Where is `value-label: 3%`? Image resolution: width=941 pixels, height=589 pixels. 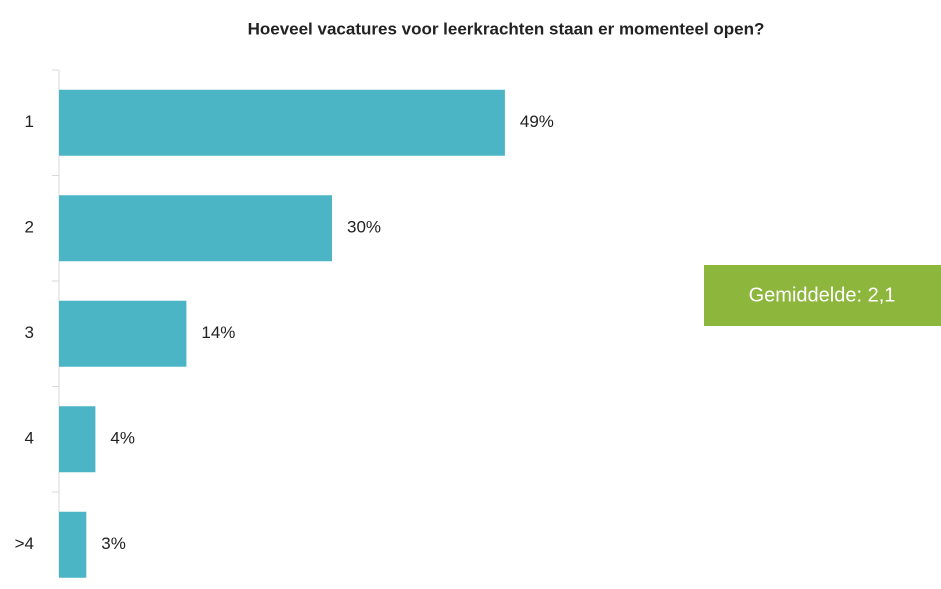
value-label: 3% is located at coordinates (113, 543).